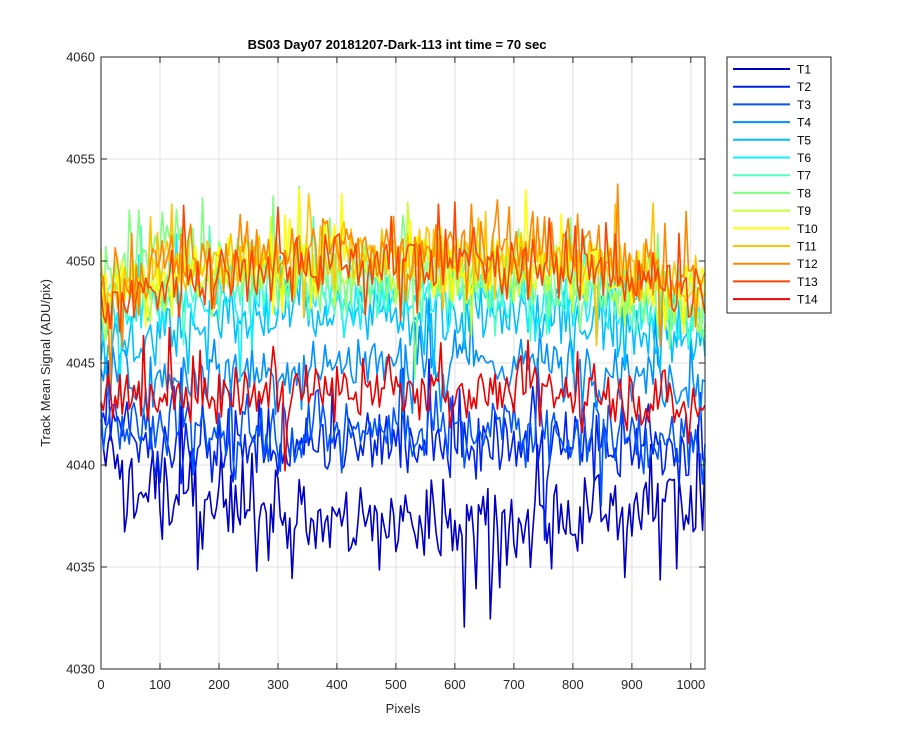 This screenshot has height=750, width=900. What do you see at coordinates (80, 363) in the screenshot?
I see `y-tick-label: 4045` at bounding box center [80, 363].